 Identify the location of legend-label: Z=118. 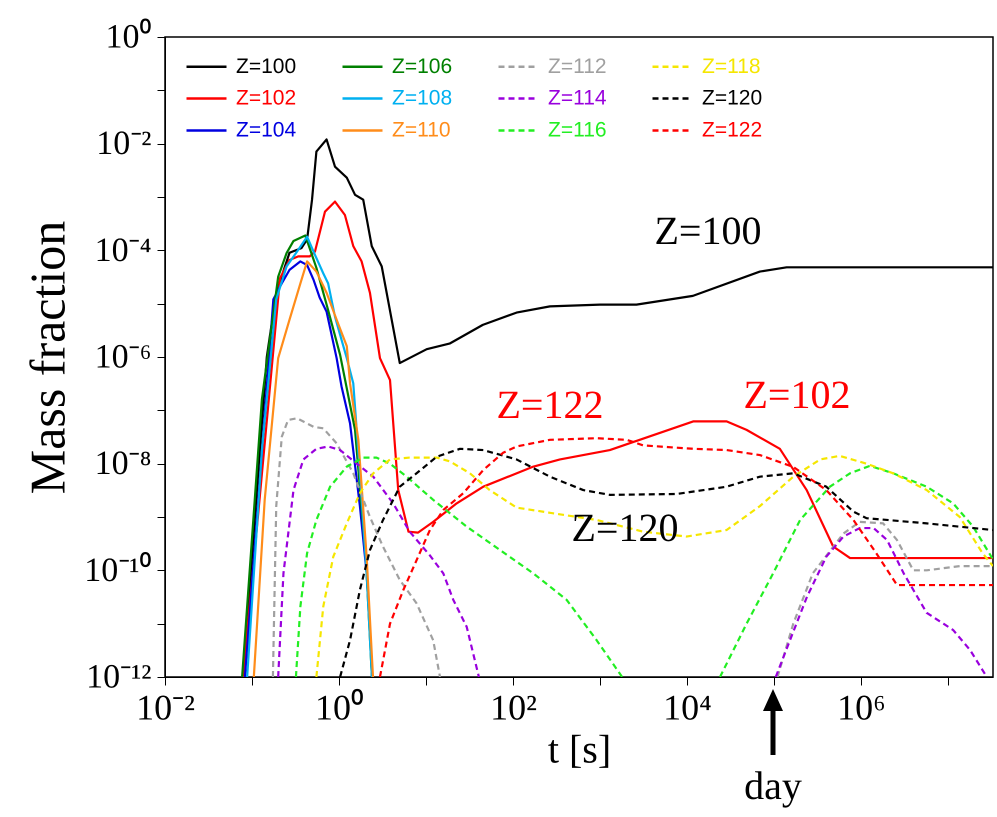
(731, 66).